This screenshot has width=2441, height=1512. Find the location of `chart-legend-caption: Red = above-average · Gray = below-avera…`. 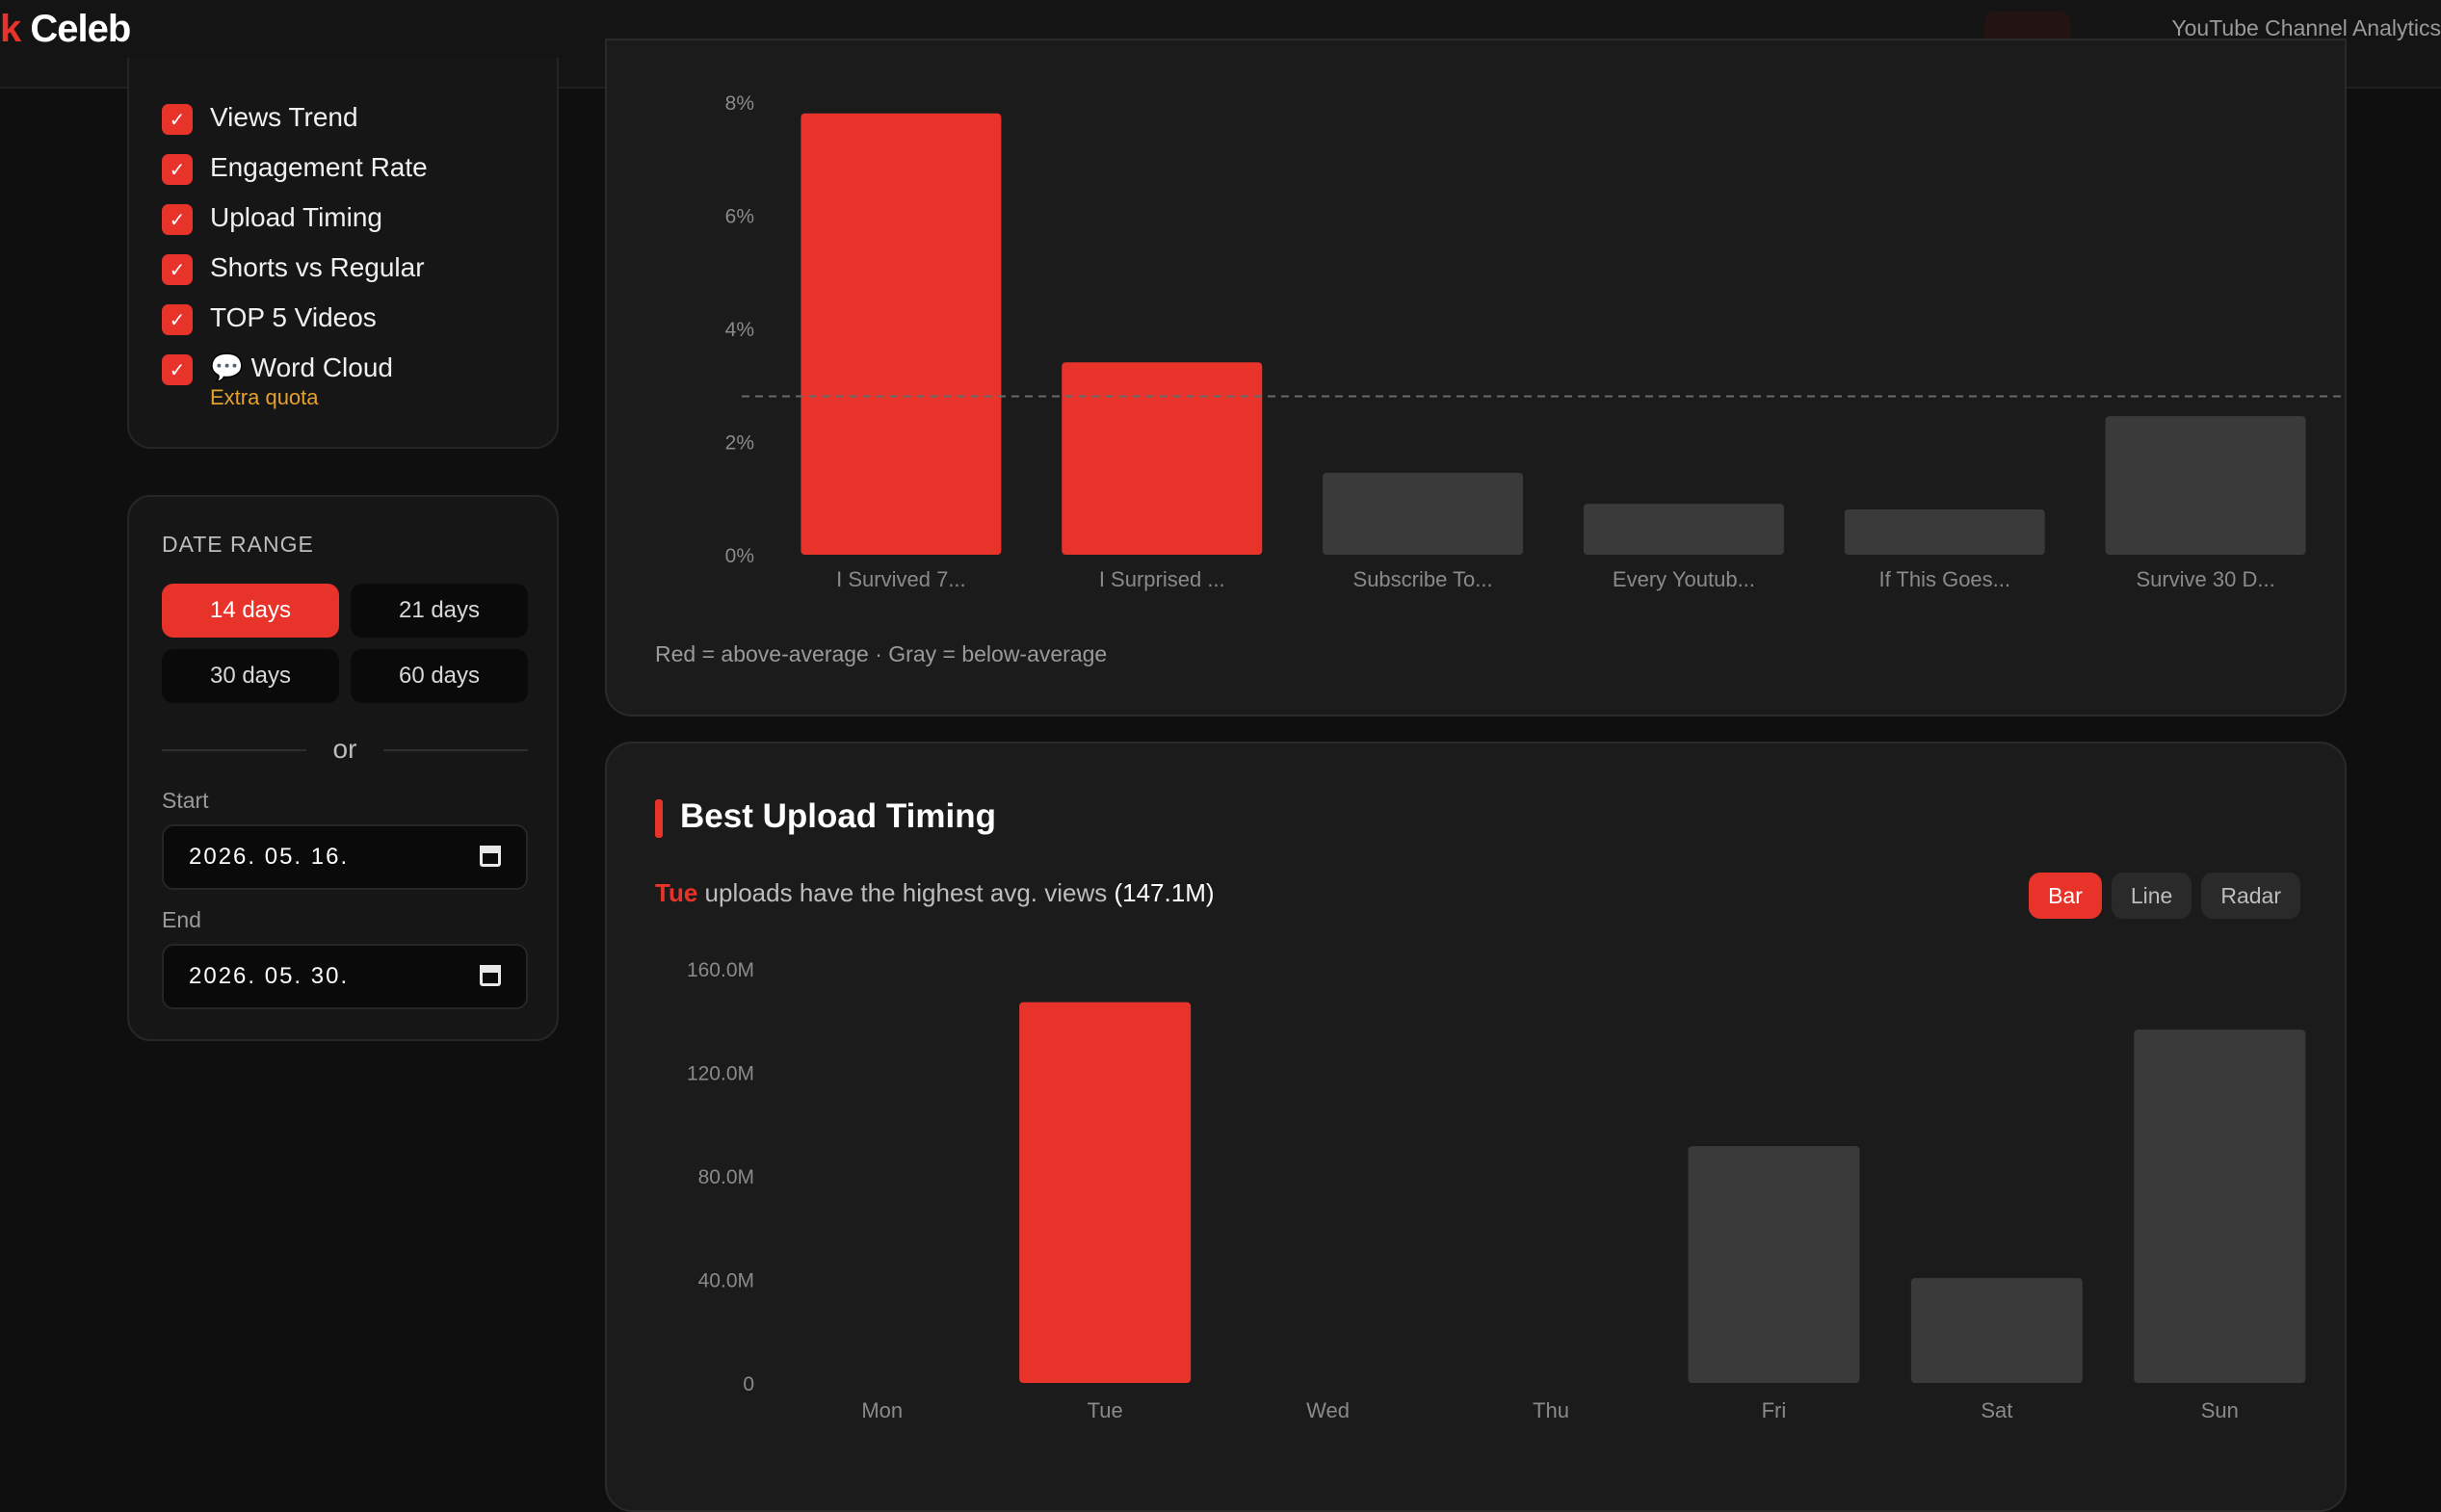

chart-legend-caption: Red = above-average · Gray = below-avera… is located at coordinates (881, 653).